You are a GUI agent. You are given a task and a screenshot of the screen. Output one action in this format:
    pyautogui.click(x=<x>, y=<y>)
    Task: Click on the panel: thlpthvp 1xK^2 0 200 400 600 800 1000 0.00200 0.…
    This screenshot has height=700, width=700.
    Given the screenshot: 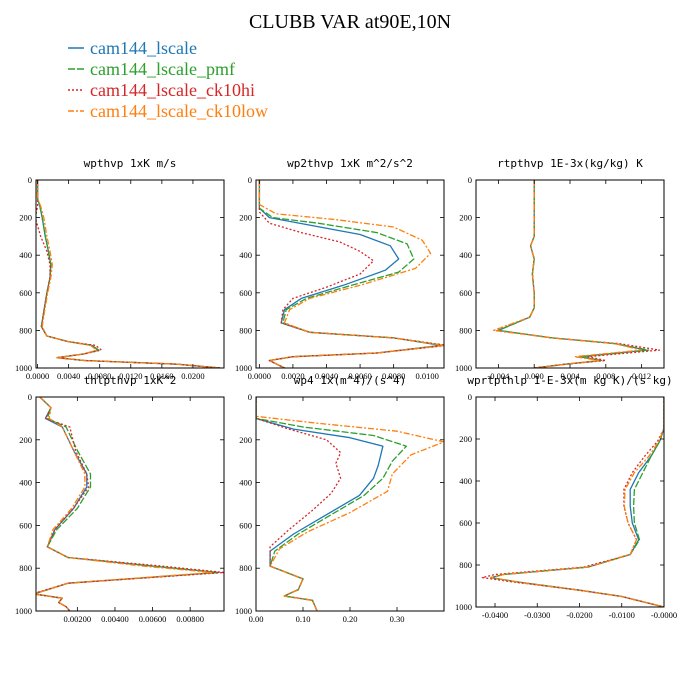 What is the action you would take?
    pyautogui.click(x=120, y=499)
    